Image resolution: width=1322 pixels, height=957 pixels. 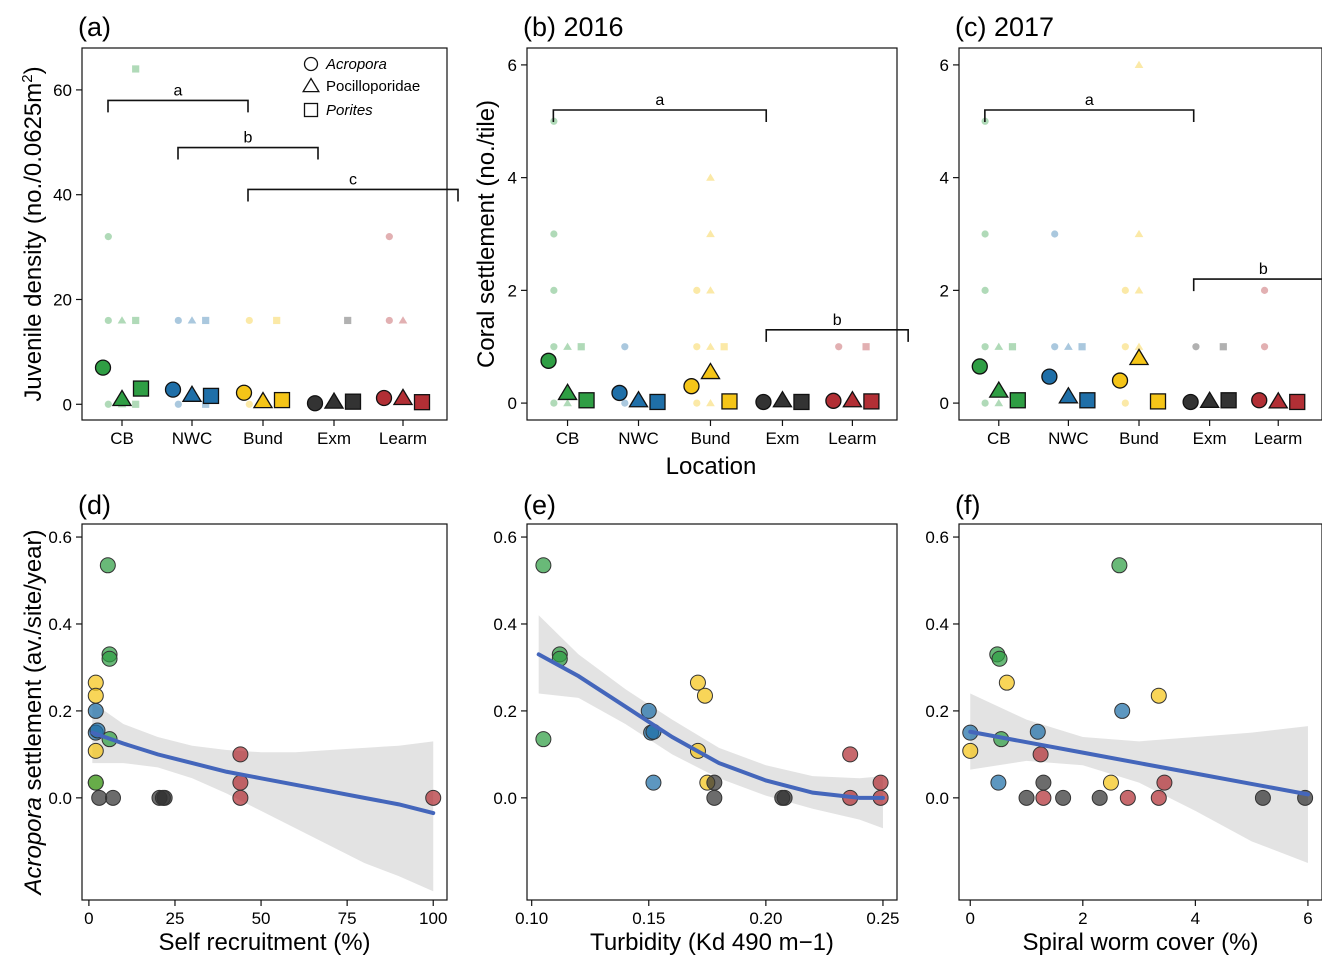 What do you see at coordinates (944, 290) in the screenshot?
I see `y-tick-label: 2` at bounding box center [944, 290].